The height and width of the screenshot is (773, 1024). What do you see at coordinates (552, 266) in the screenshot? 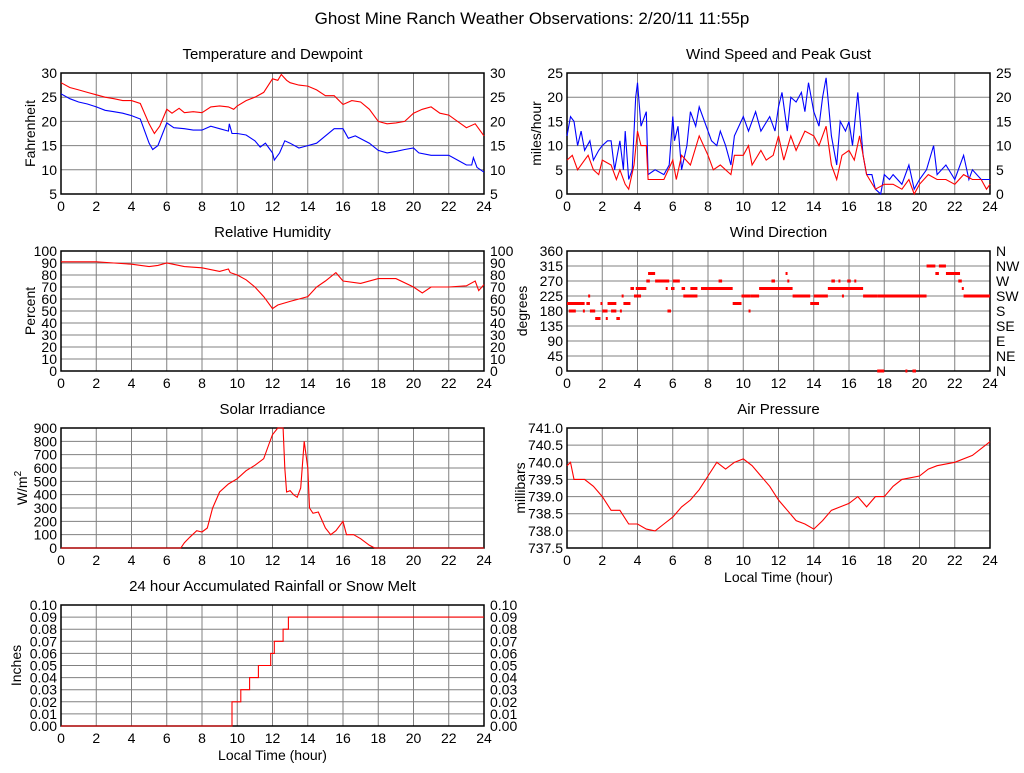
I see `y-tick-label: 315` at bounding box center [552, 266].